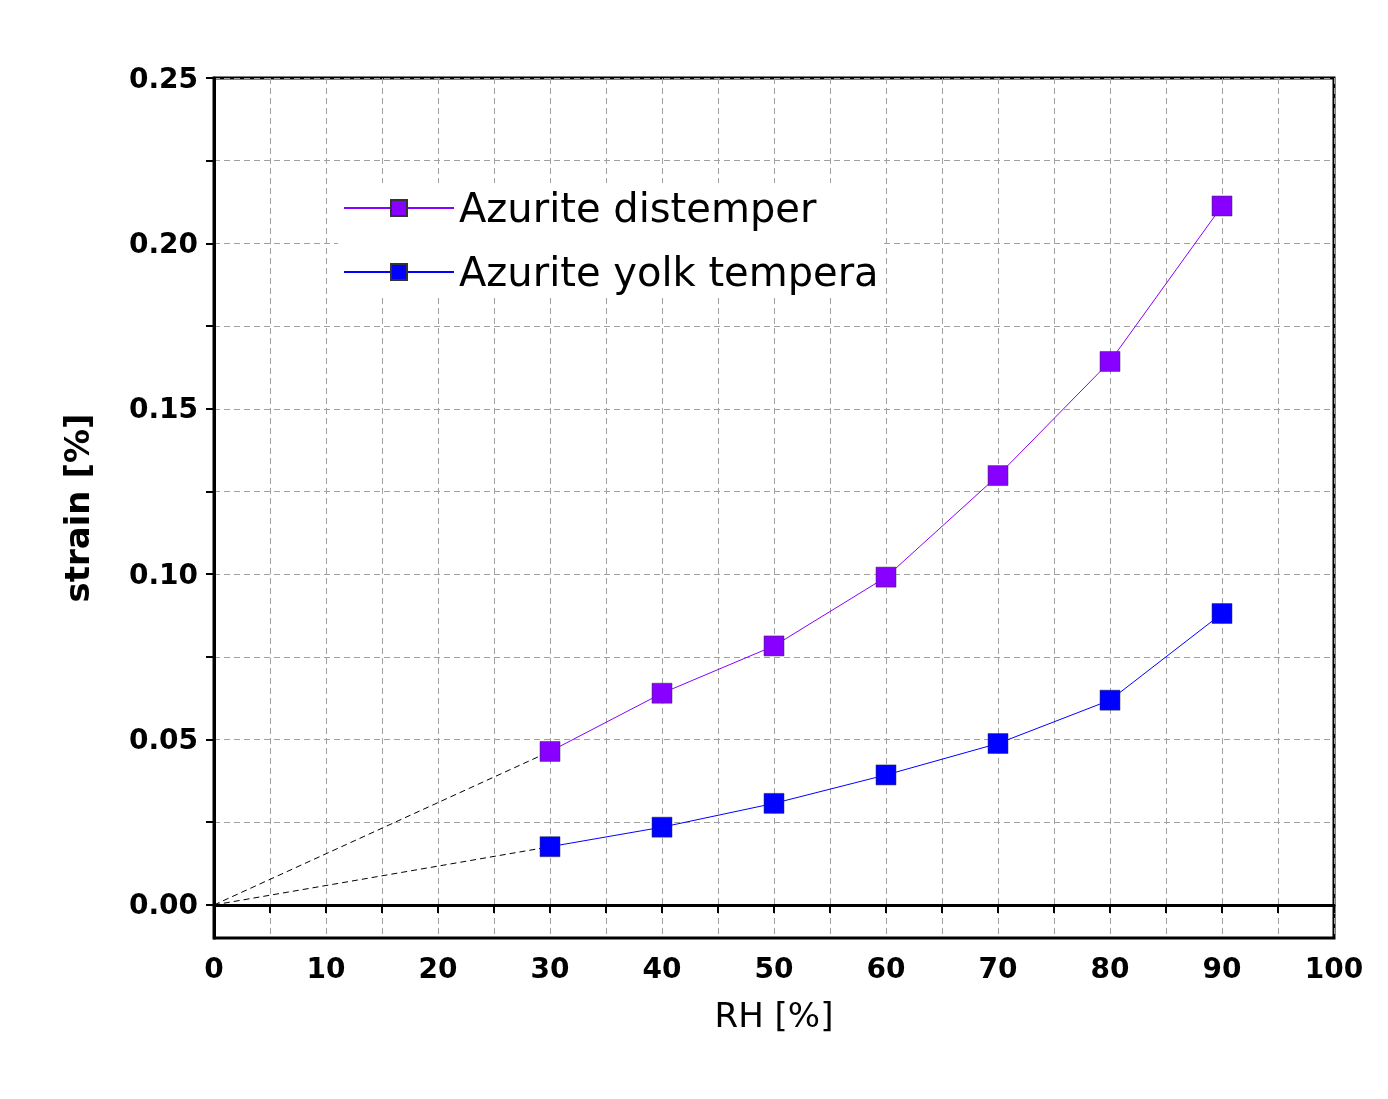 This screenshot has width=1388, height=1099. I want to click on x-tick-label: 50, so click(774, 968).